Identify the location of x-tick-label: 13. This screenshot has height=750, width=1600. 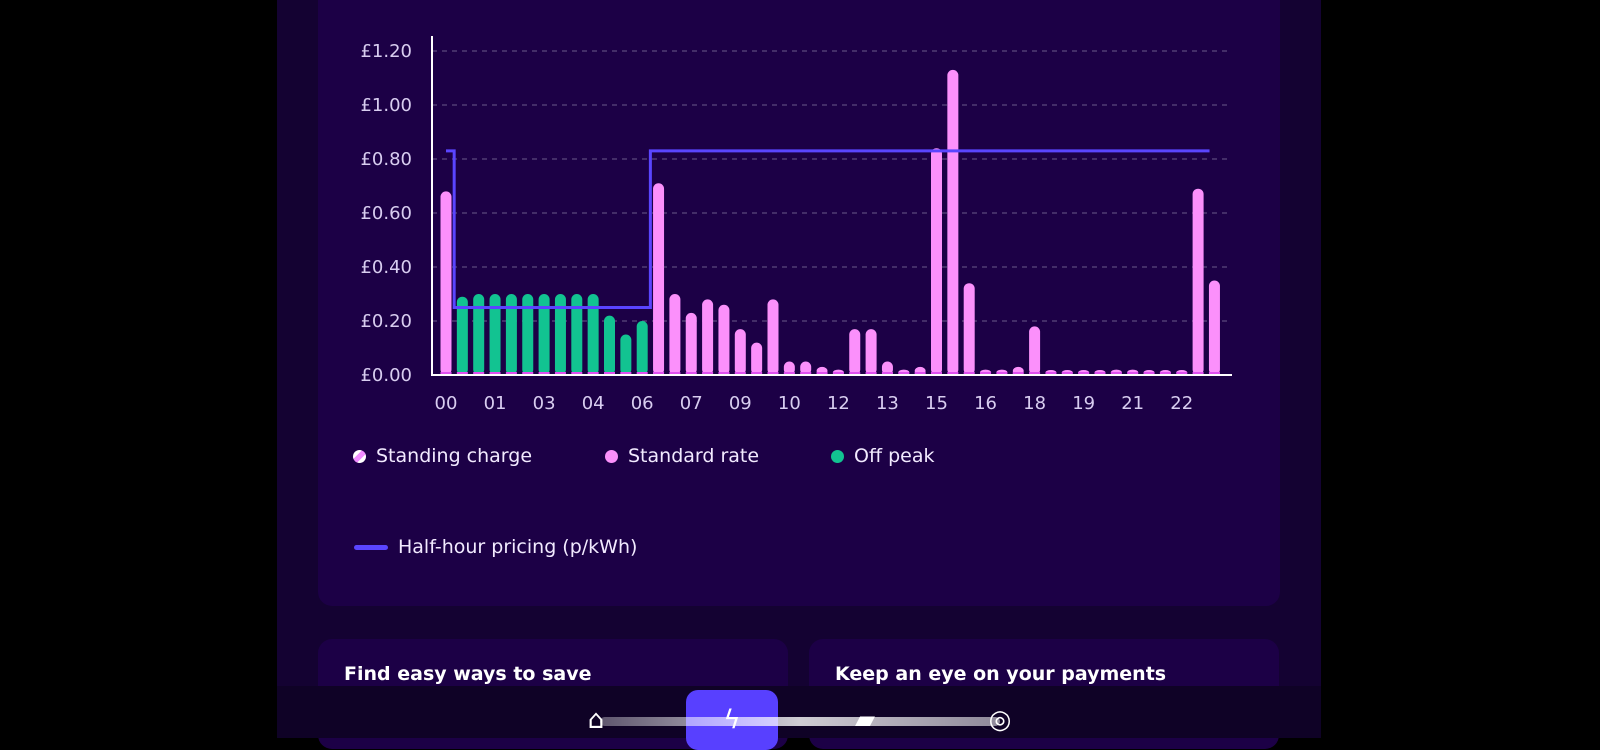
(887, 403).